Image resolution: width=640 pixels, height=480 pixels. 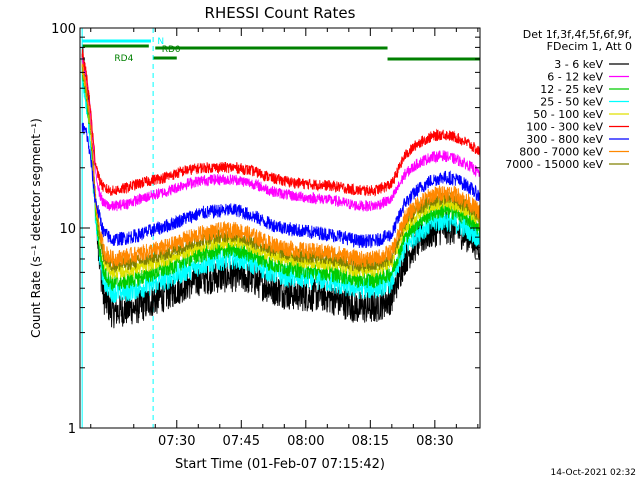 I want to click on flag-label: RD4, so click(x=123, y=59).